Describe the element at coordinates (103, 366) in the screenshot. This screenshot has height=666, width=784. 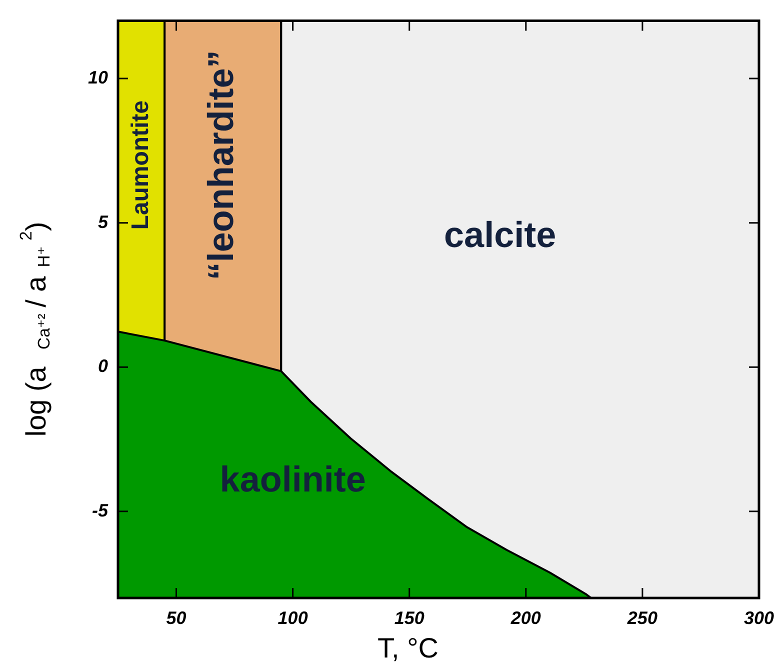
I see `y-tick-label: 0` at that location.